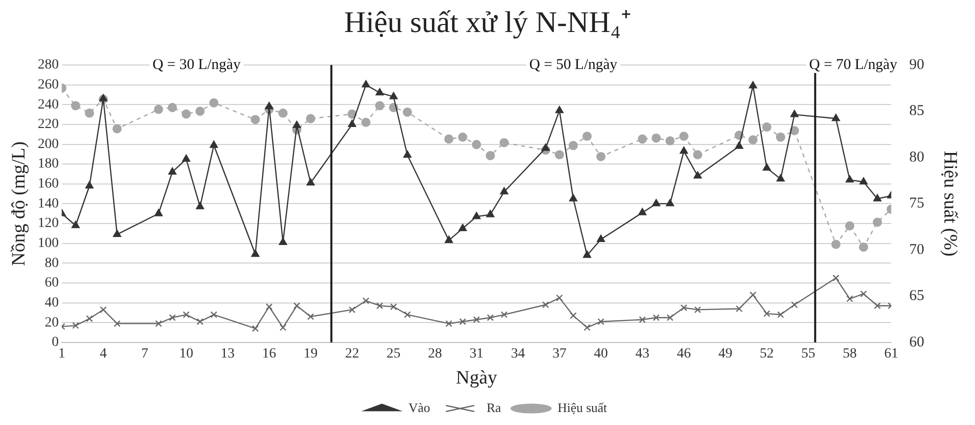 The height and width of the screenshot is (425, 975). I want to click on x-tick-label: 49, so click(725, 354).